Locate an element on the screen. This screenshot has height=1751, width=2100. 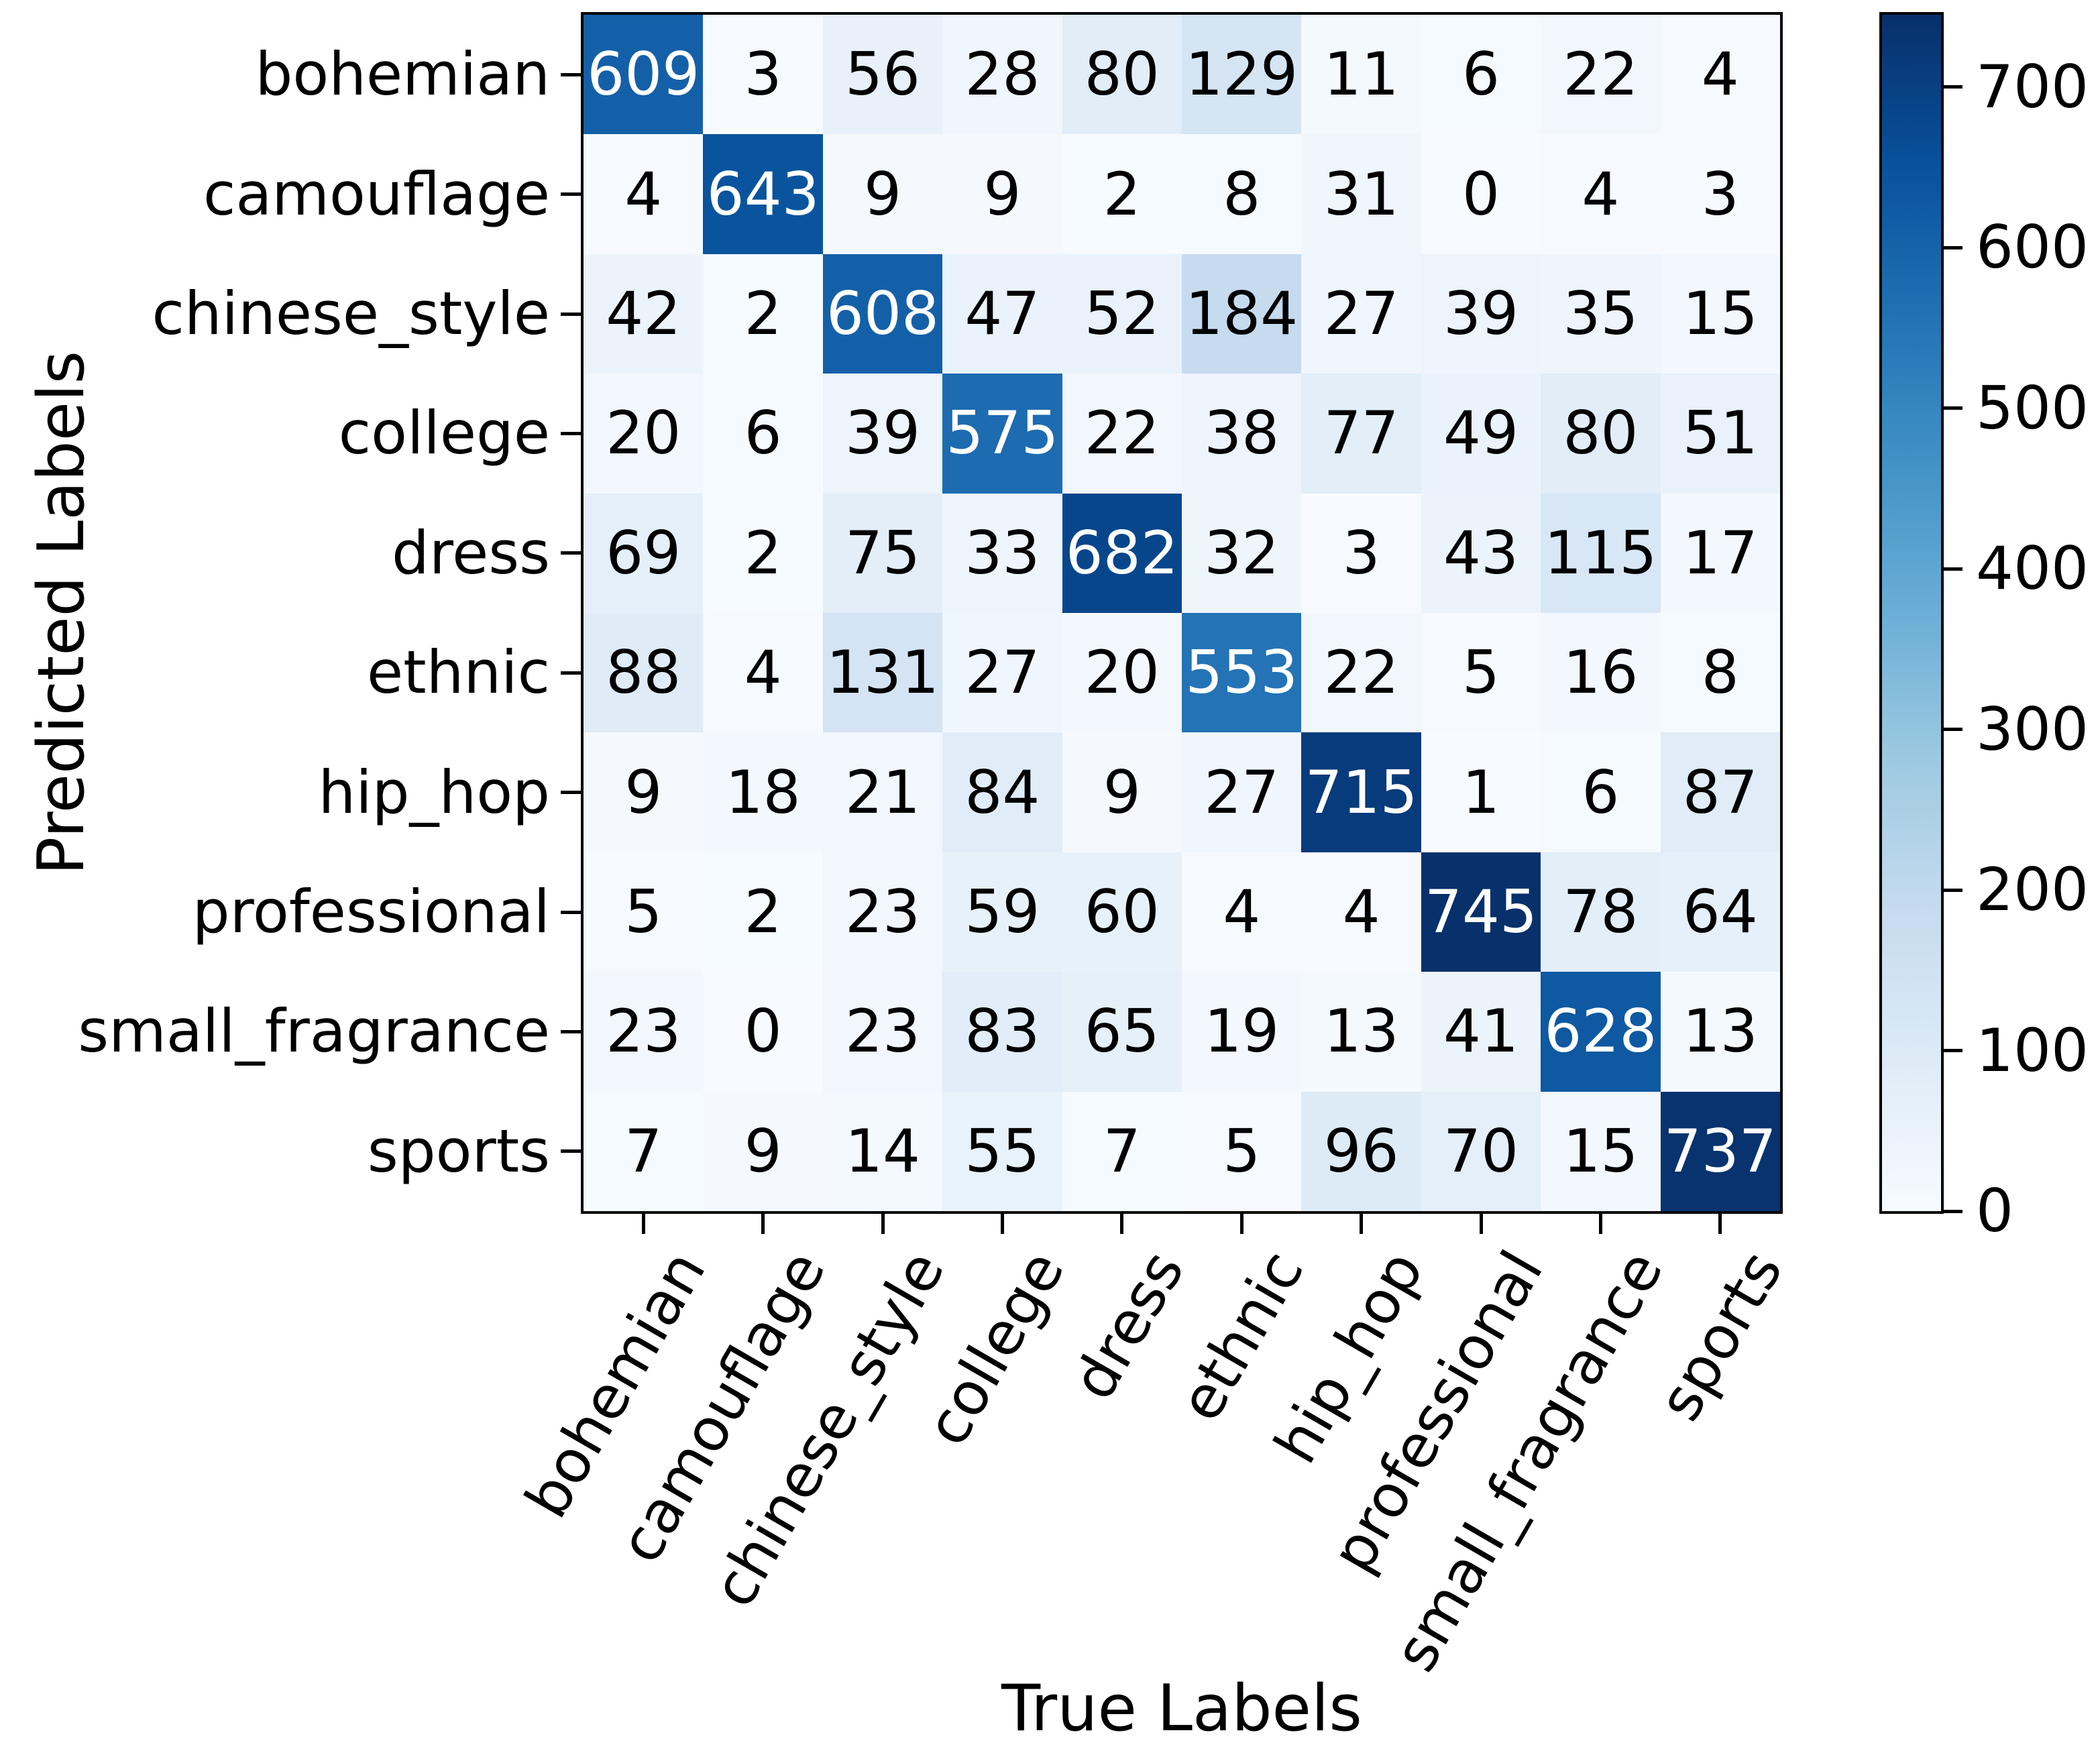
heatmap-cell: 682 is located at coordinates (1122, 553).